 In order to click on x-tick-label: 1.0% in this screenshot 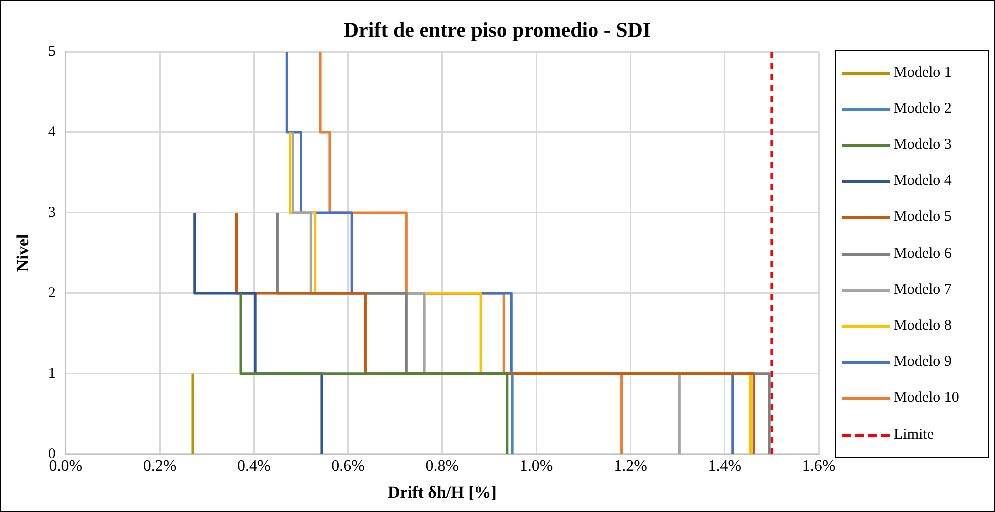, I will do `click(537, 467)`.